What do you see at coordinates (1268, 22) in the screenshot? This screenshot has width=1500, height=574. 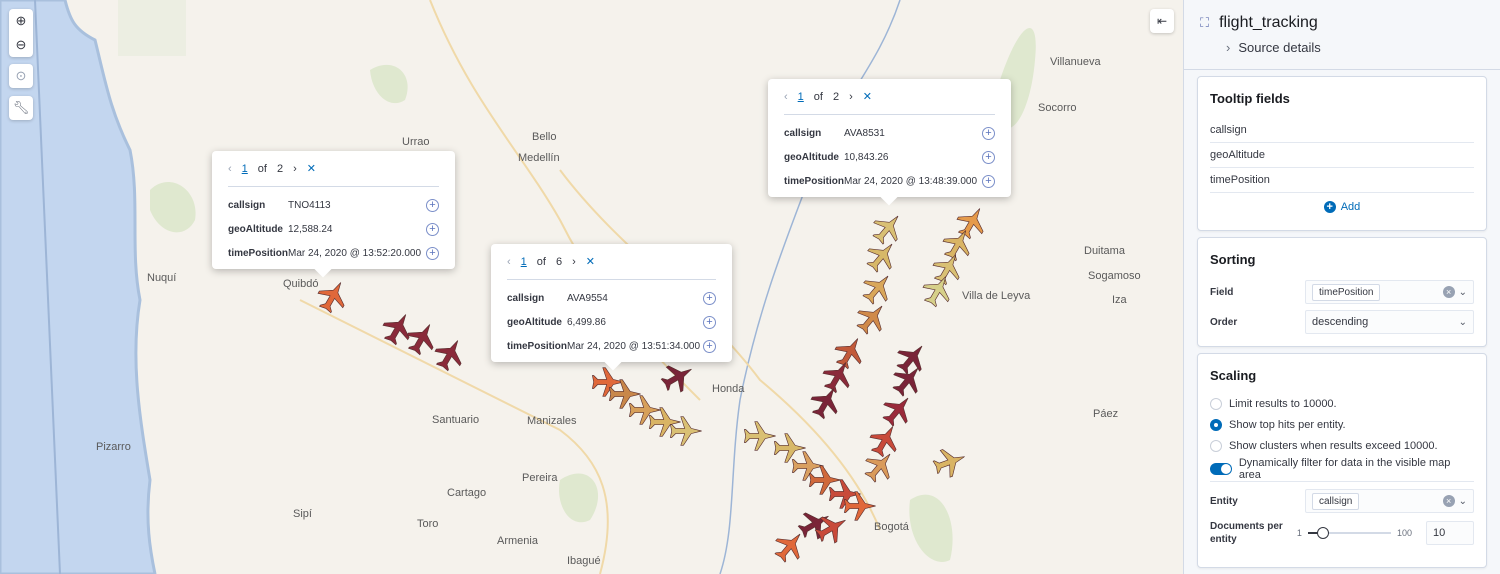 I see `layer-title: flight_tracking` at bounding box center [1268, 22].